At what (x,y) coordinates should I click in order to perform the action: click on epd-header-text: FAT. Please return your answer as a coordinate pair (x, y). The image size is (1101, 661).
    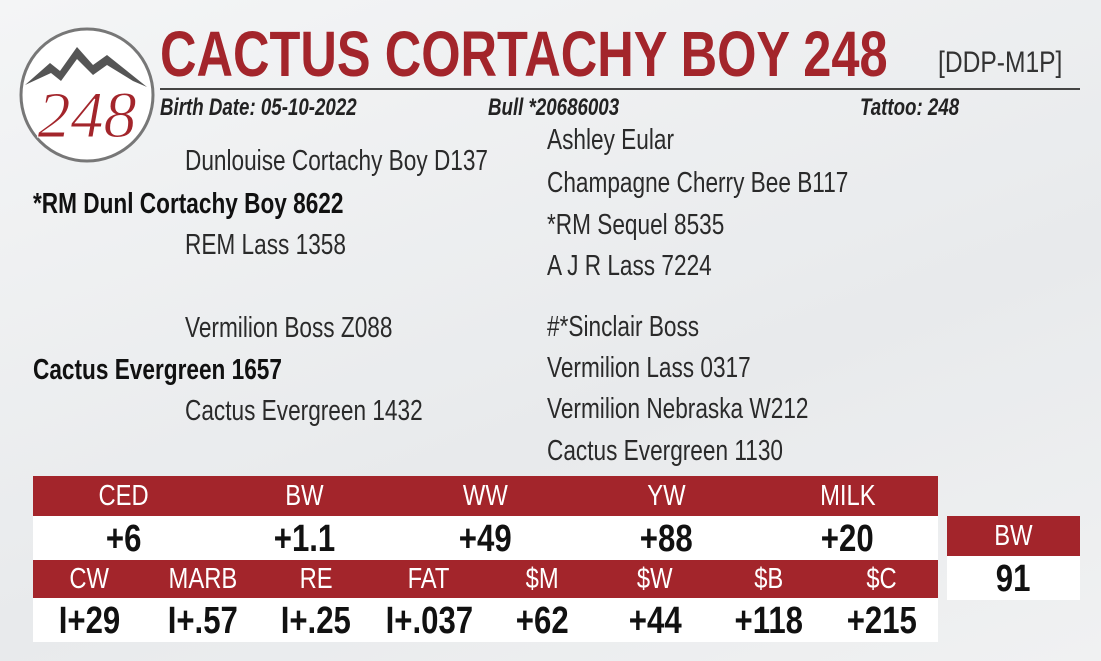
    Looking at the image, I should click on (429, 579).